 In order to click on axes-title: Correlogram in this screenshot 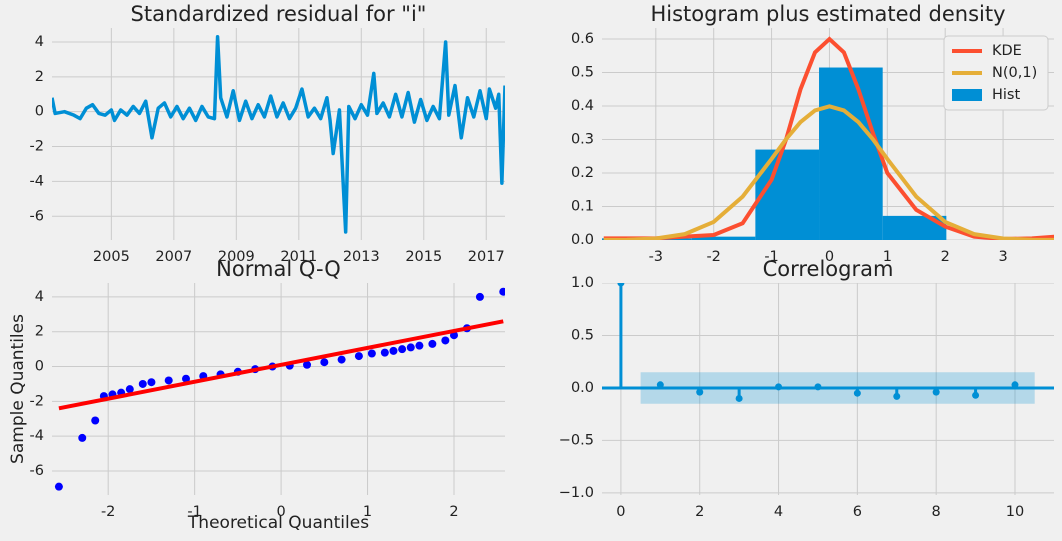, I will do `click(828, 269)`.